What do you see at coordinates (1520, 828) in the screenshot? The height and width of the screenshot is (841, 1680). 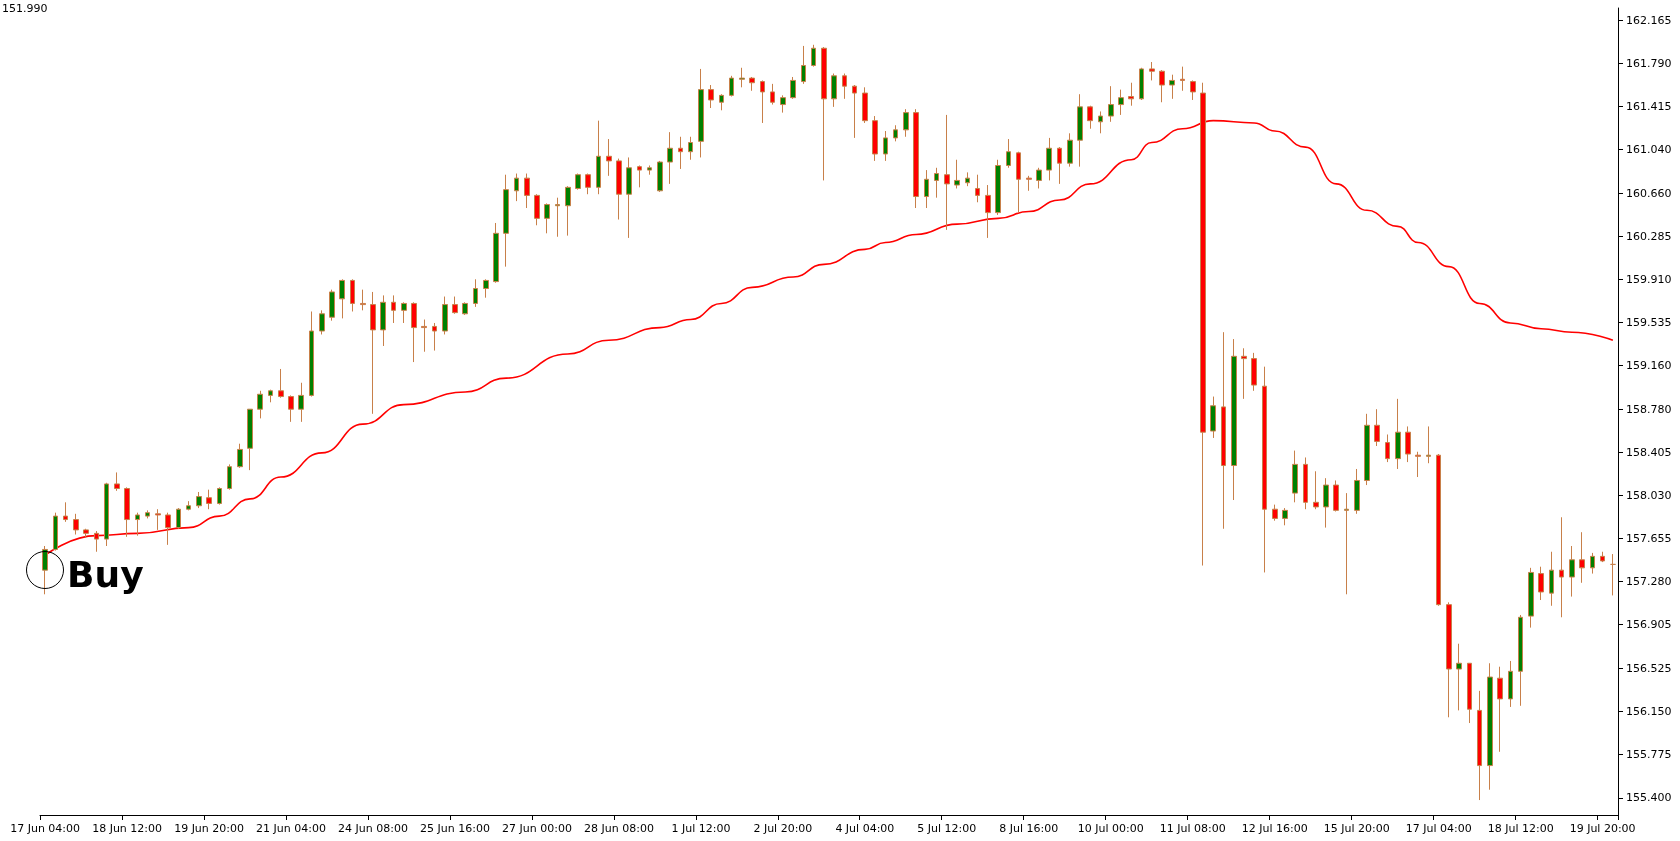 I see `x-tick-label: 18 Jul 12:00` at bounding box center [1520, 828].